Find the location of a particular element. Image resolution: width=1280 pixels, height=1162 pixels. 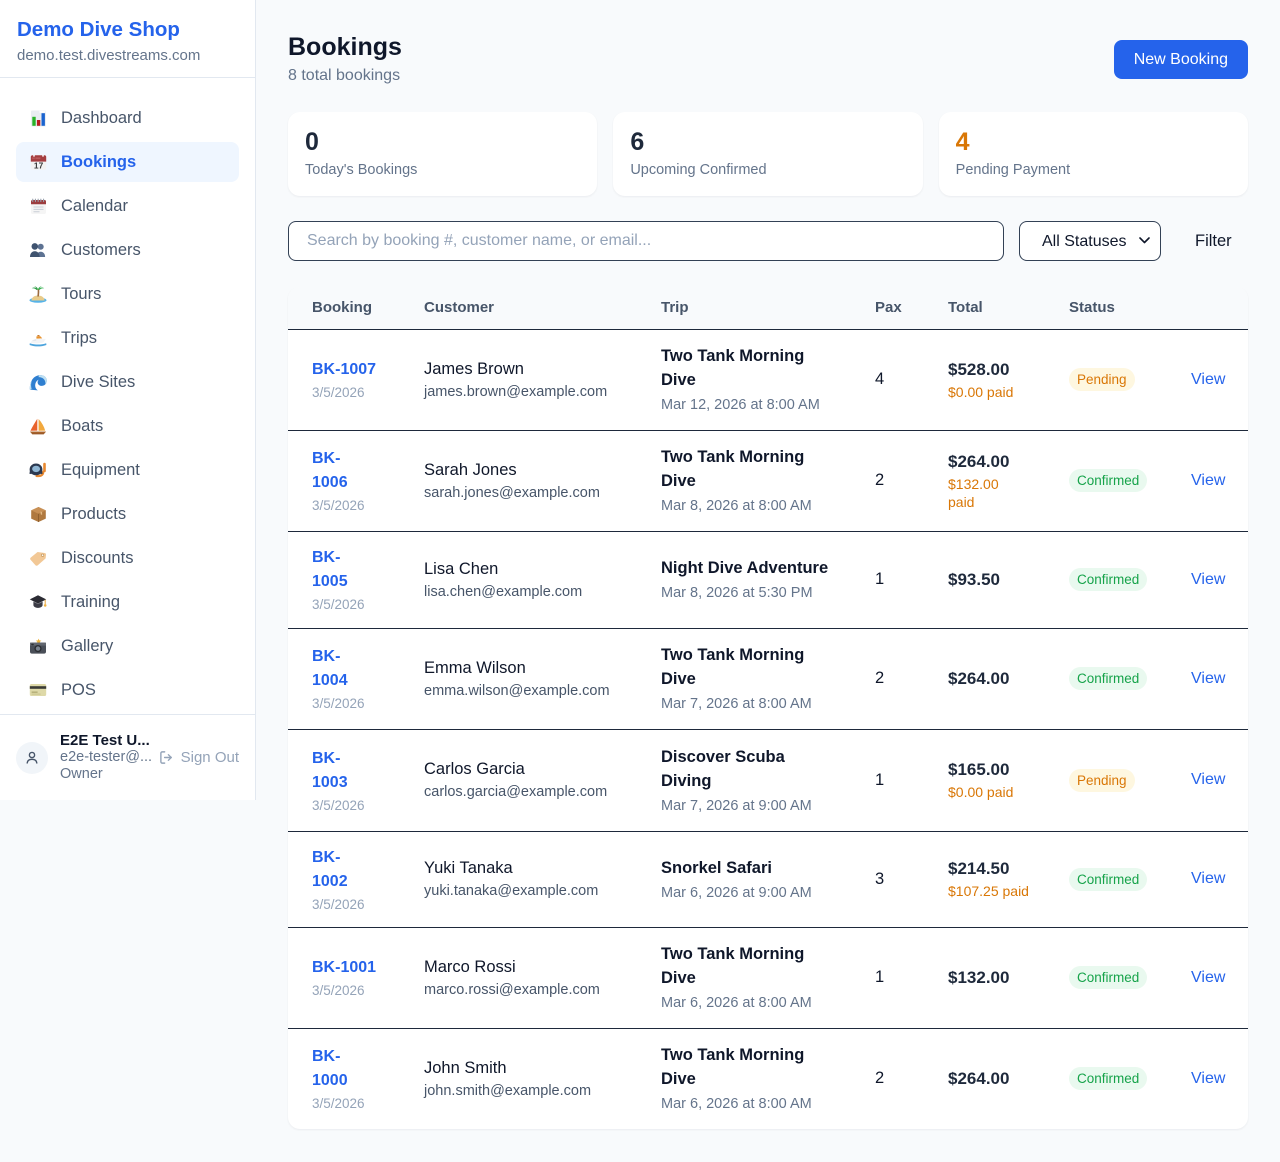

svg-text: 17 is located at coordinates (38, 165).